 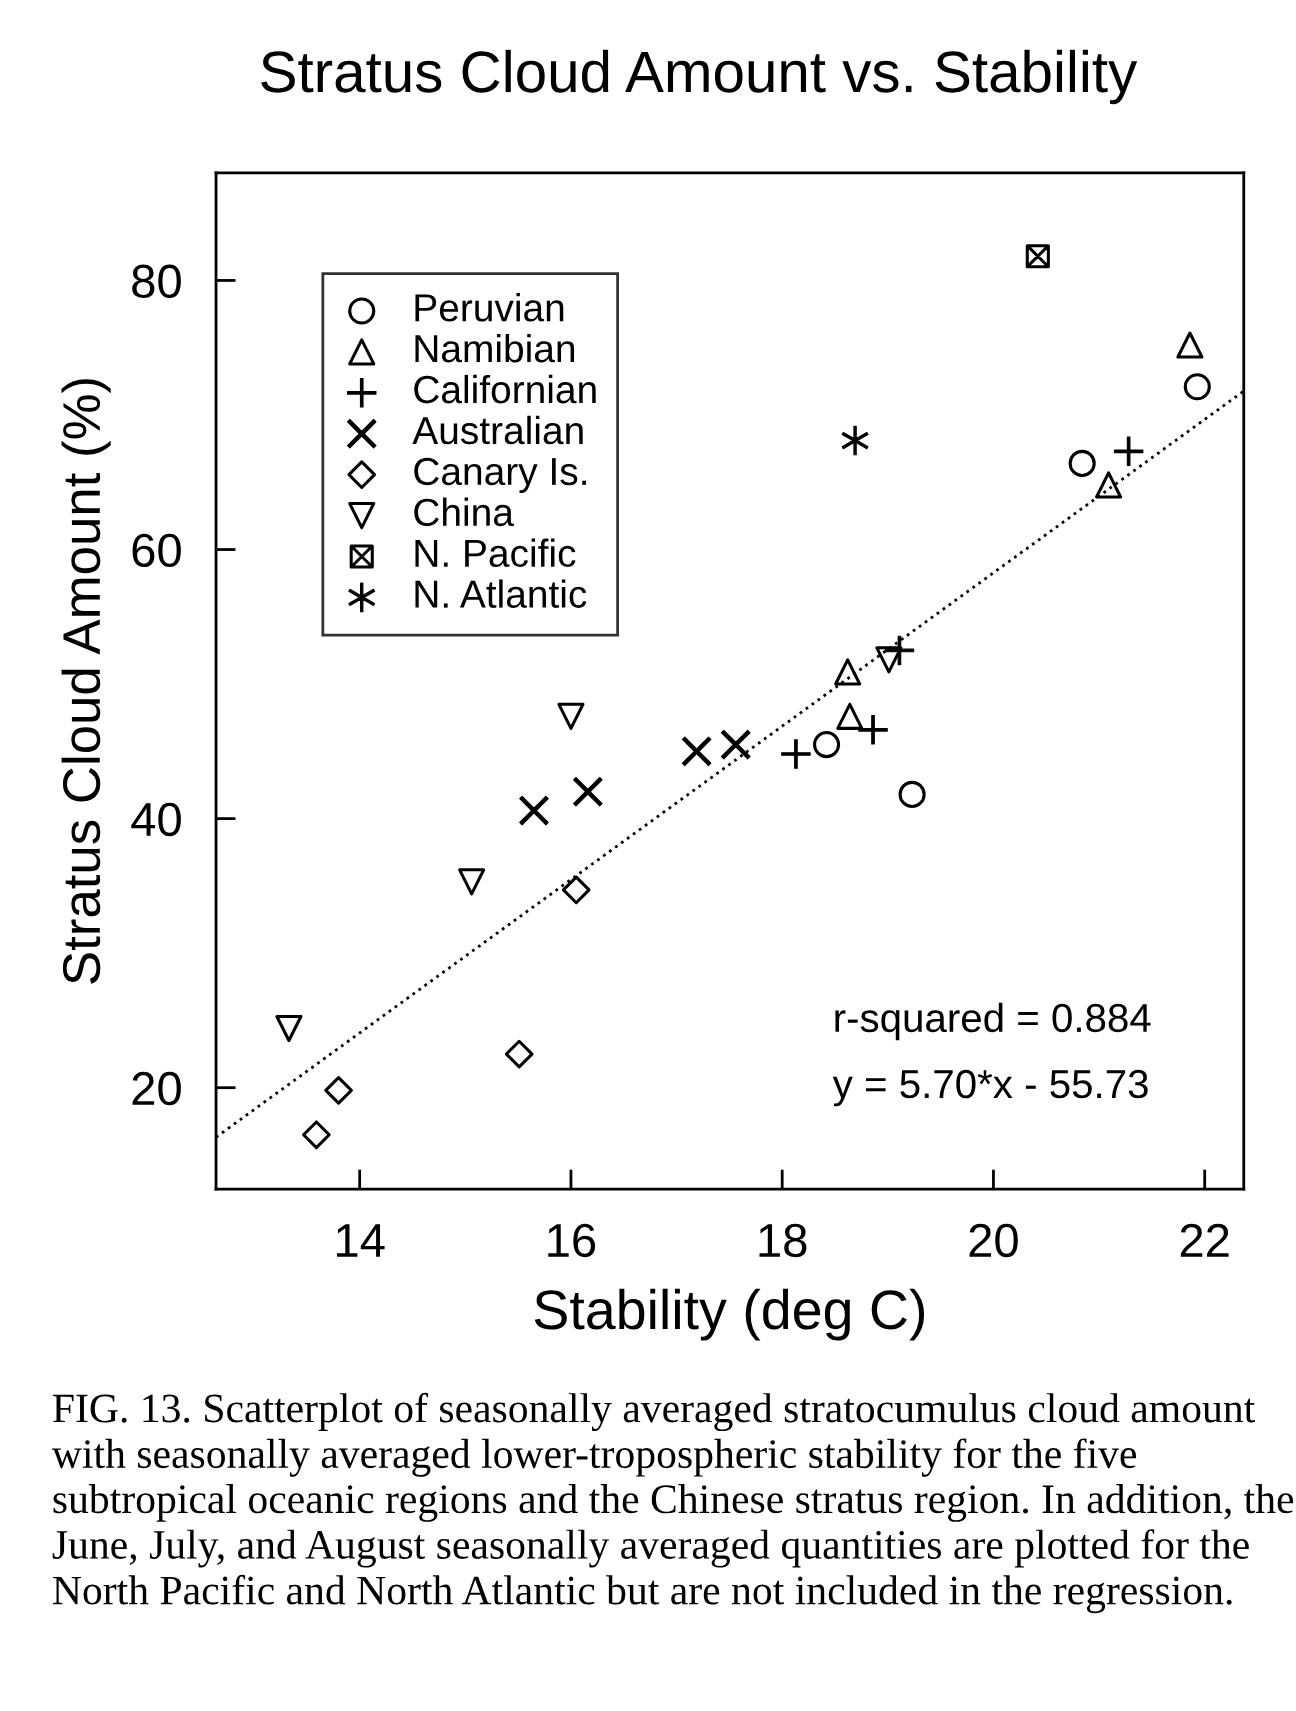 I want to click on y-axis-title: Stratus Cloud Amount (%), so click(x=86, y=681).